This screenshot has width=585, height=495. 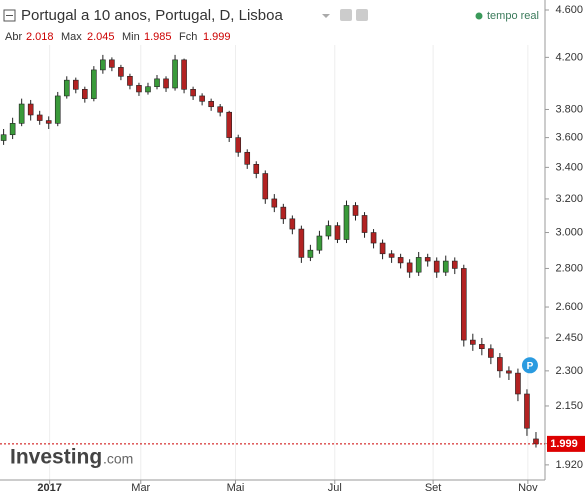 What do you see at coordinates (433, 488) in the screenshot?
I see `x-tick-label: Set` at bounding box center [433, 488].